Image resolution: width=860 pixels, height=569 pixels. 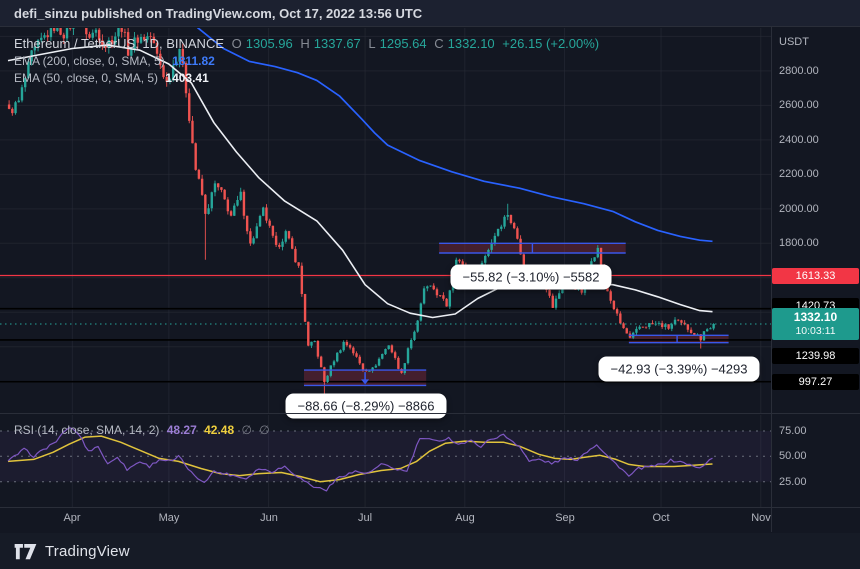 What do you see at coordinates (86, 78) in the screenshot?
I see `ema50-label: EMA (50, close, 0, SMA, 5)` at bounding box center [86, 78].